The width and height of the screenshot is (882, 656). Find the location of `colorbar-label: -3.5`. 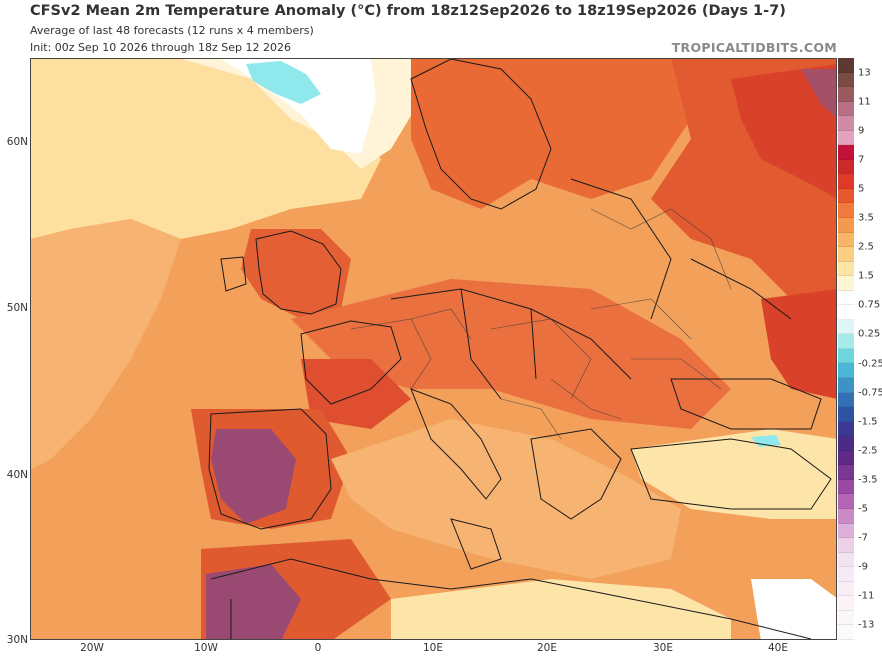

colorbar-label: -3.5 is located at coordinates (868, 480).